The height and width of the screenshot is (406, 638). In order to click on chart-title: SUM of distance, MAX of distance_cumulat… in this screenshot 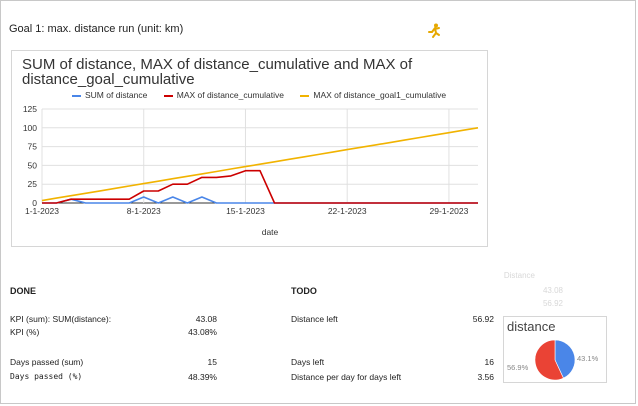, I will do `click(232, 72)`.